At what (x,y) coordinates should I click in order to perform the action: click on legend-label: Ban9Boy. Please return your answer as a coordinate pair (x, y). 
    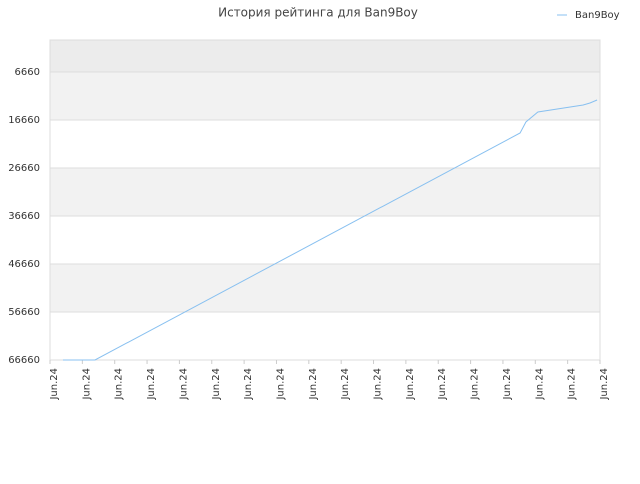
    Looking at the image, I should click on (597, 15).